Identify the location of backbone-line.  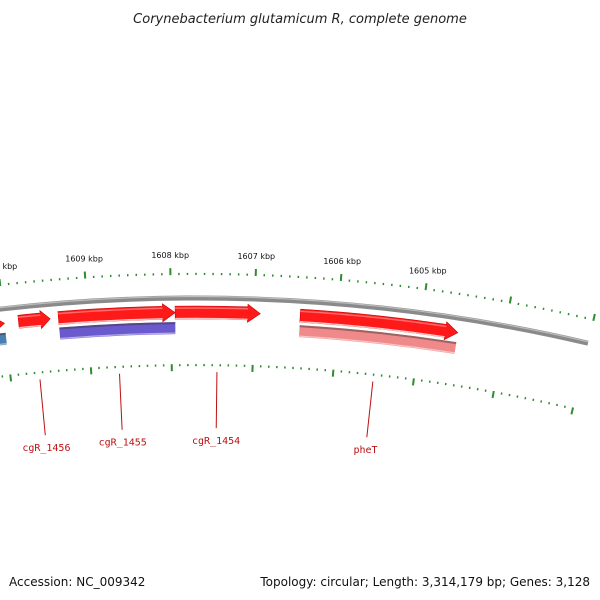
(294, 320).